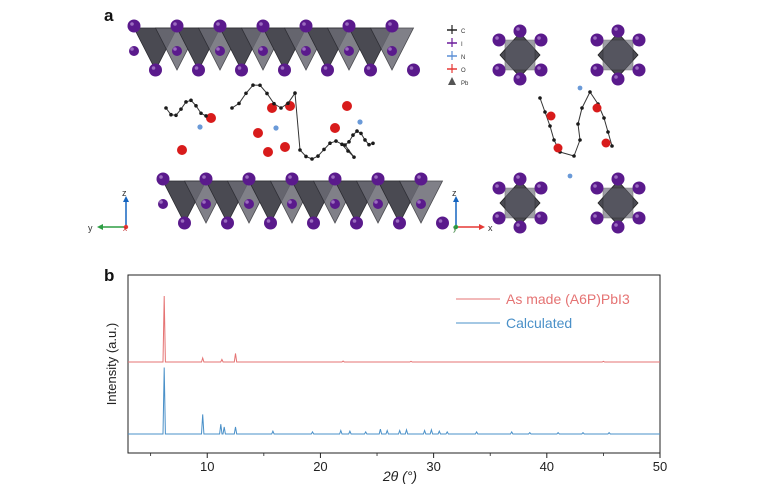 The image size is (768, 489). Describe the element at coordinates (465, 84) in the screenshot. I see `legend-label: Pb` at that location.